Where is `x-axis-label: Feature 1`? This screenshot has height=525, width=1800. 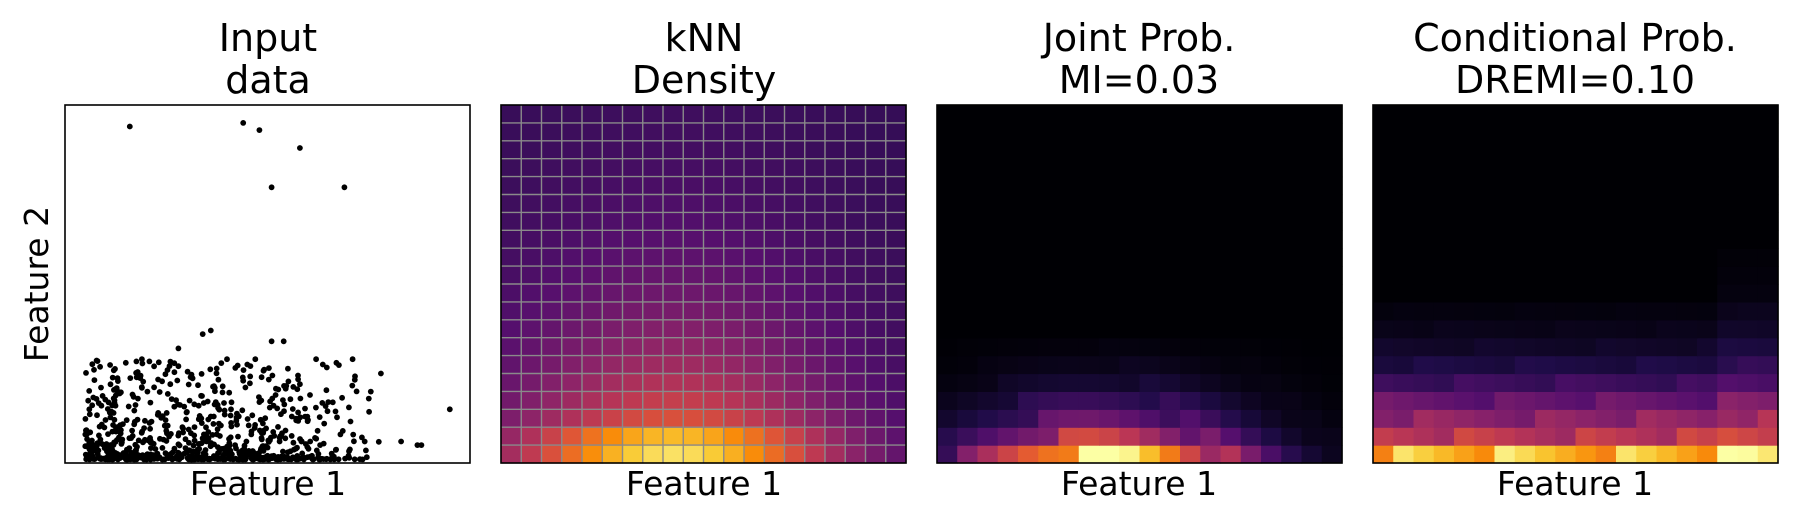
x-axis-label: Feature 1 is located at coordinates (268, 483).